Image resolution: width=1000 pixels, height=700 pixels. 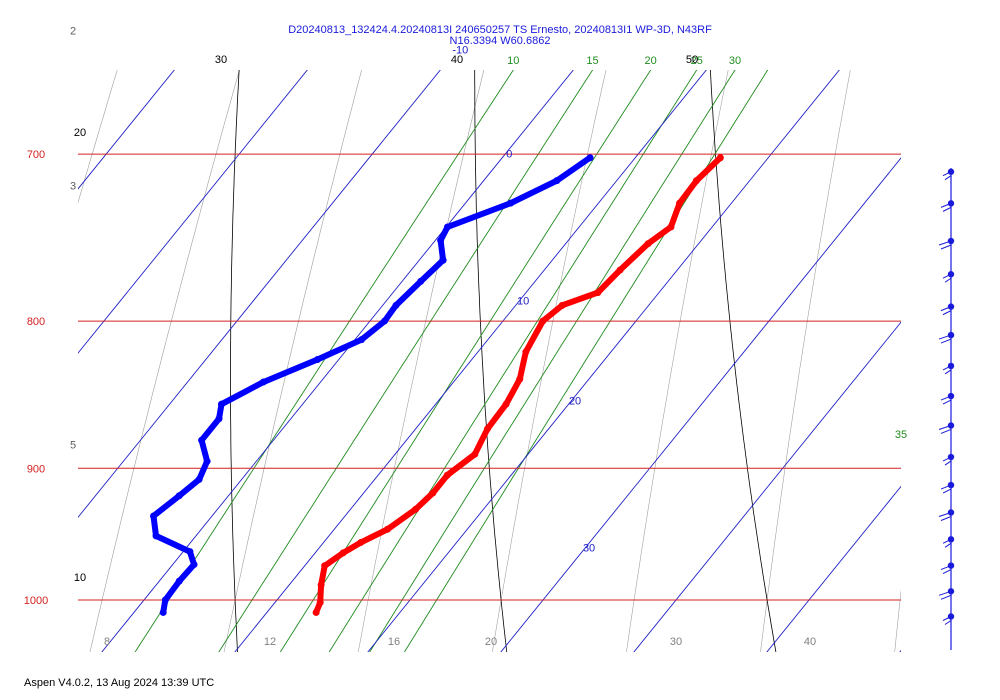 What do you see at coordinates (36, 469) in the screenshot?
I see `pressure-tick-label: 900` at bounding box center [36, 469].